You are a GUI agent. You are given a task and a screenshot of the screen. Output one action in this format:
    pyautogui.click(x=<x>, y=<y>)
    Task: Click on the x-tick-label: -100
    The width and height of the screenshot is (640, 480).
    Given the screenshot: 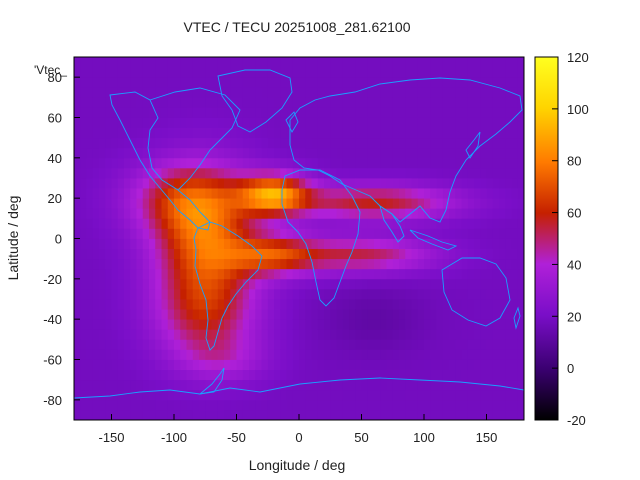 What is the action you would take?
    pyautogui.click(x=174, y=437)
    